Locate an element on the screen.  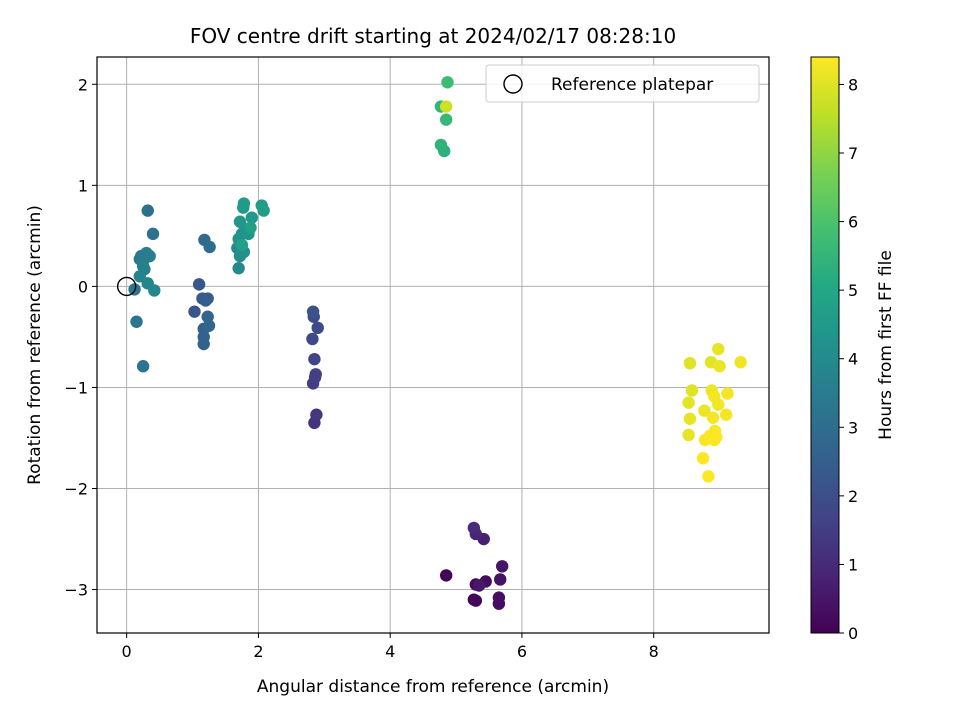
x-axis-ticks: 0 2 4 6 8 is located at coordinates (390, 647).